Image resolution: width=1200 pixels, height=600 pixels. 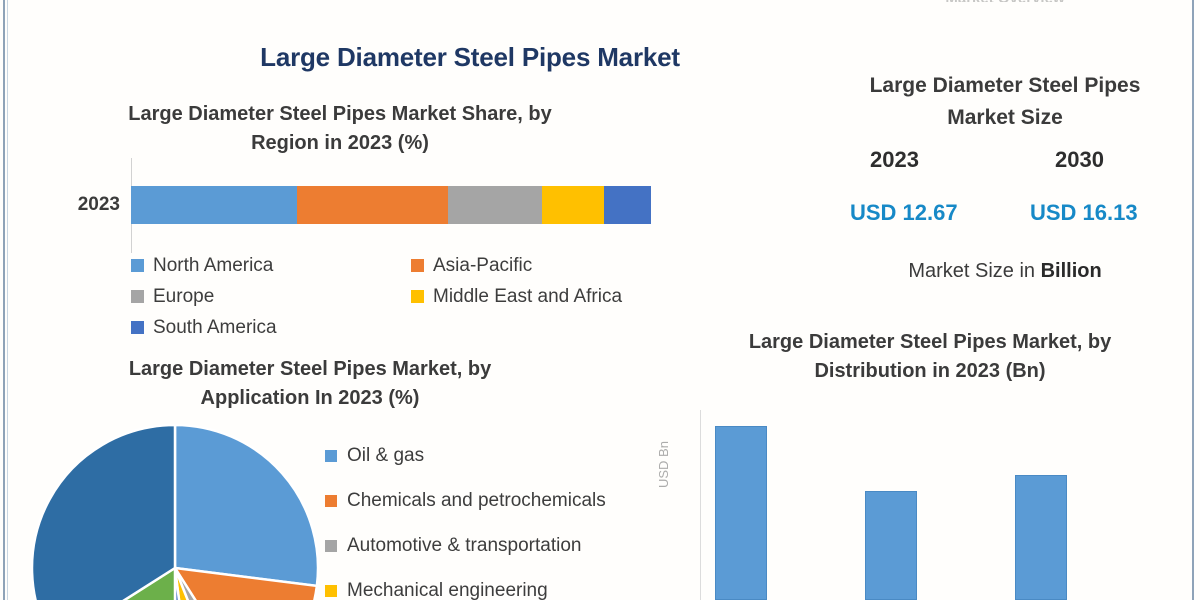 What do you see at coordinates (904, 212) in the screenshot?
I see `market-size-value-start: USD 12.67` at bounding box center [904, 212].